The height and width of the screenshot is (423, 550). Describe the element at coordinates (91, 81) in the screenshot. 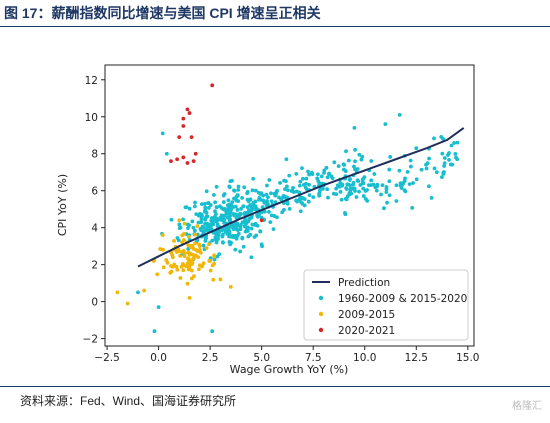

I see `y-tick-label: 12` at that location.